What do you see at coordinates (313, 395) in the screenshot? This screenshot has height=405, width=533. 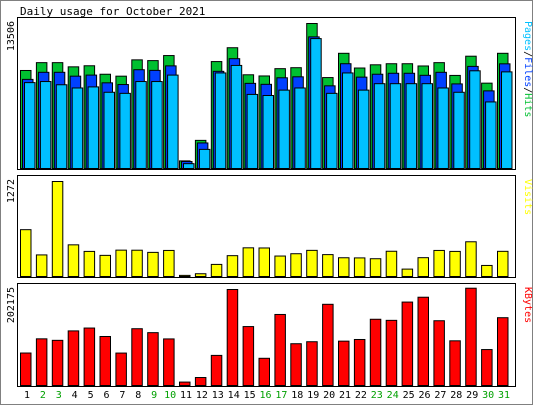 I see `x-tick-label-day-19: 19` at bounding box center [313, 395].